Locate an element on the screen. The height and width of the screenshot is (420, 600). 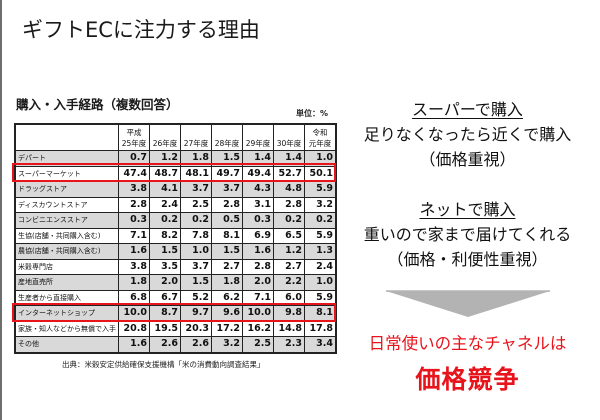
supermarket-reason: 足りなくなったら近くで購入 is located at coordinates (467, 134).